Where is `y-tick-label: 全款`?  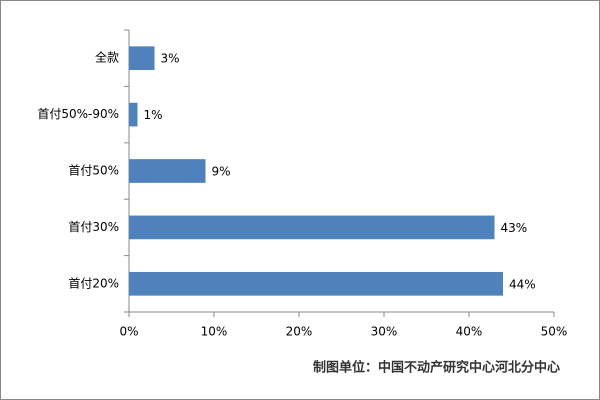
y-tick-label: 全款 is located at coordinates (107, 57).